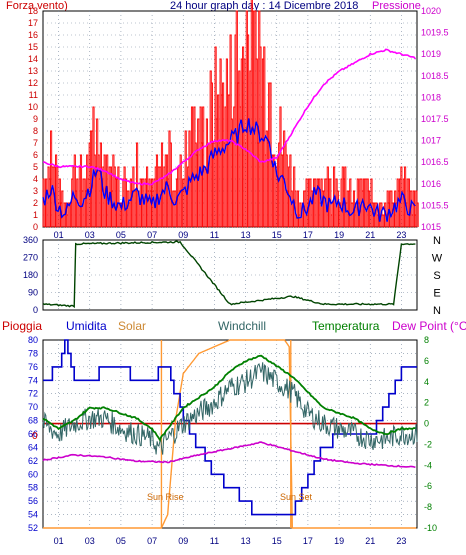 The height and width of the screenshot is (555, 466). I want to click on y-tick-wind: 4, so click(35, 179).